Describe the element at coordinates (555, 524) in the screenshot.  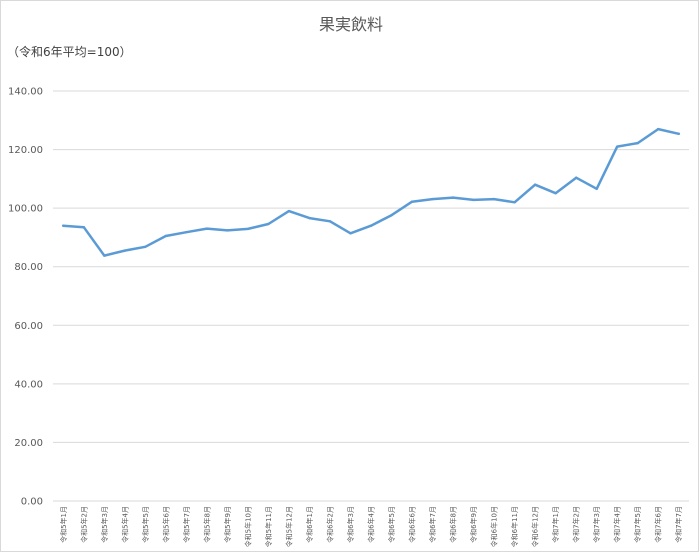
I see `x-tick-label: 令和7年1月` at that location.